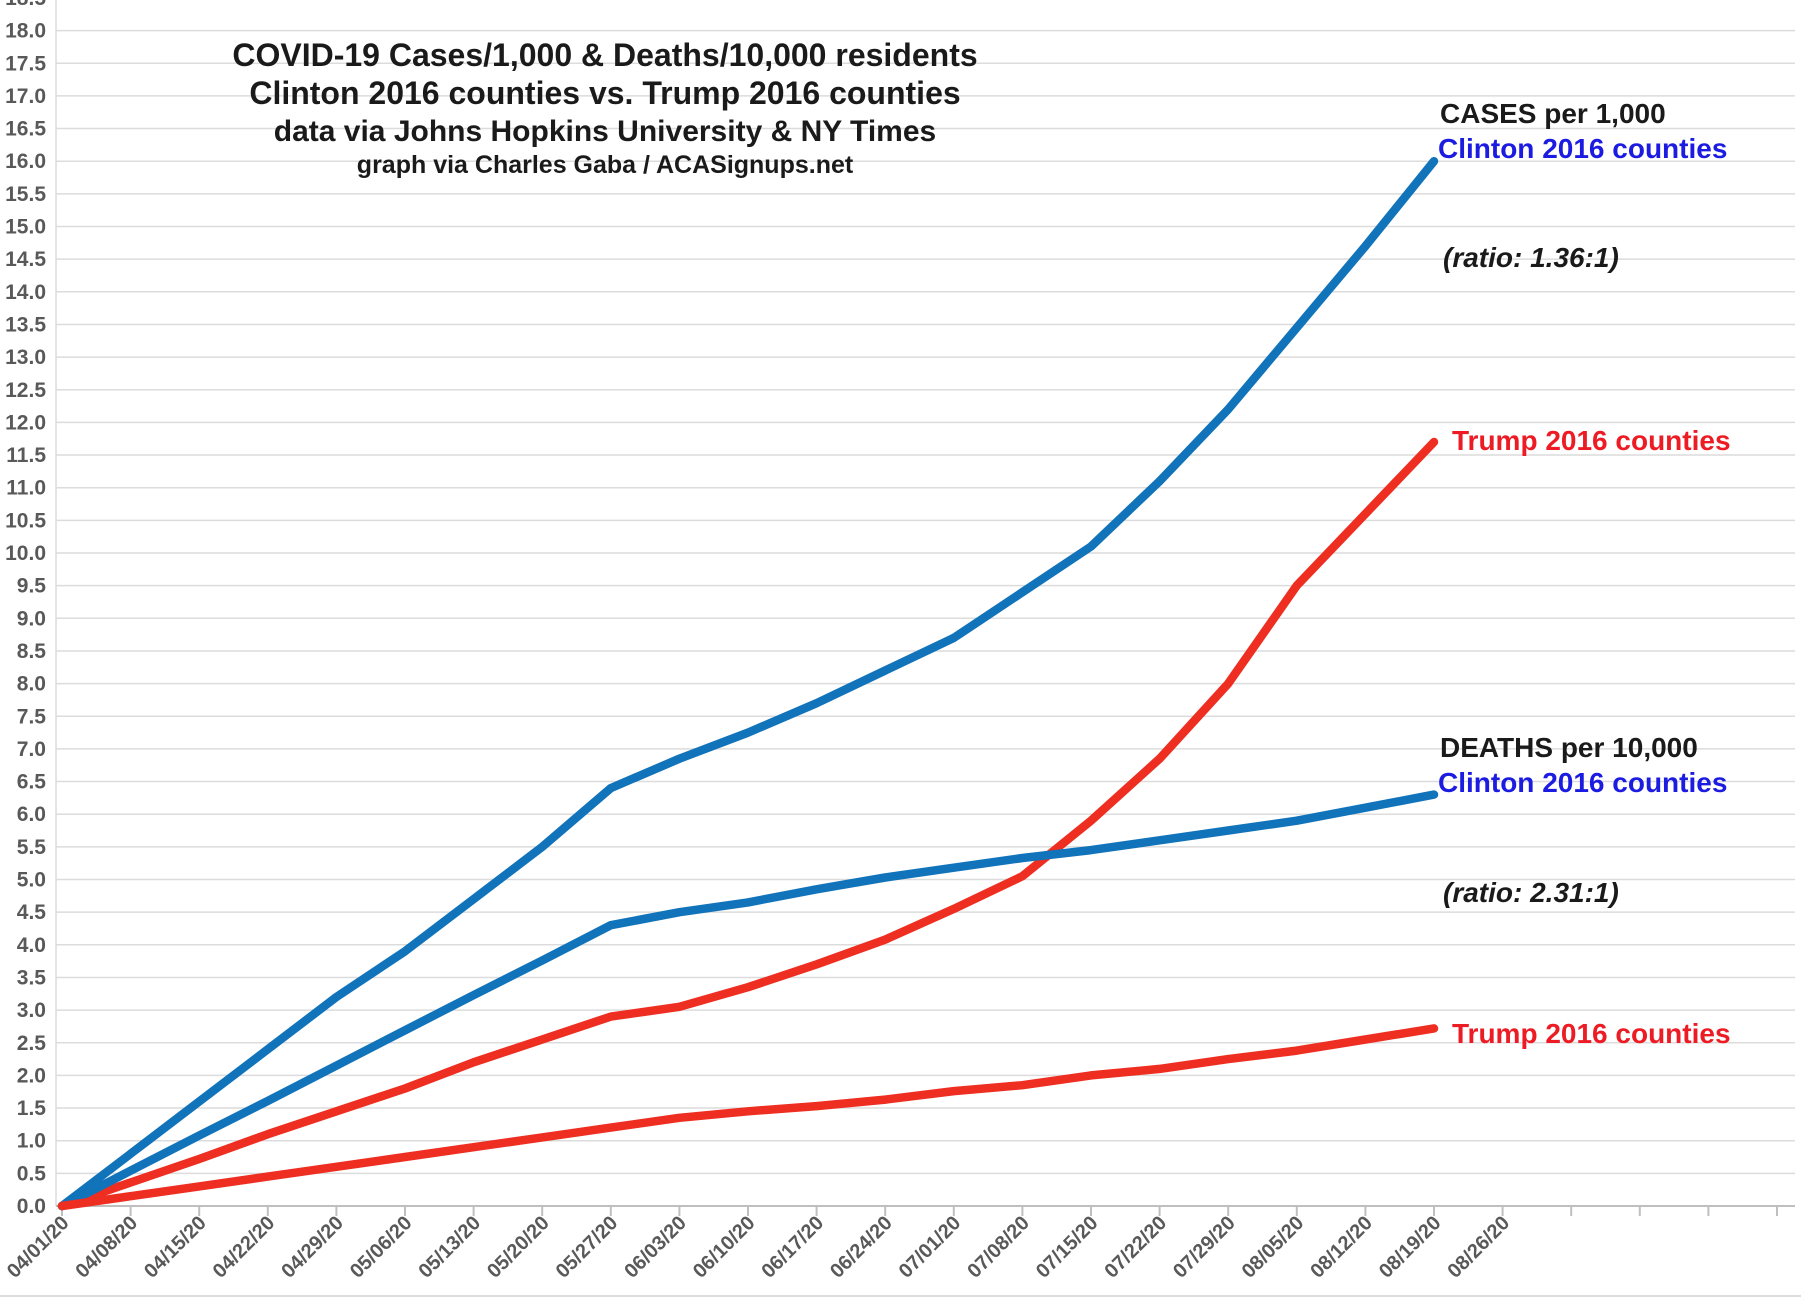  I want to click on x-tick-label: 04/01/20, so click(38, 1247).